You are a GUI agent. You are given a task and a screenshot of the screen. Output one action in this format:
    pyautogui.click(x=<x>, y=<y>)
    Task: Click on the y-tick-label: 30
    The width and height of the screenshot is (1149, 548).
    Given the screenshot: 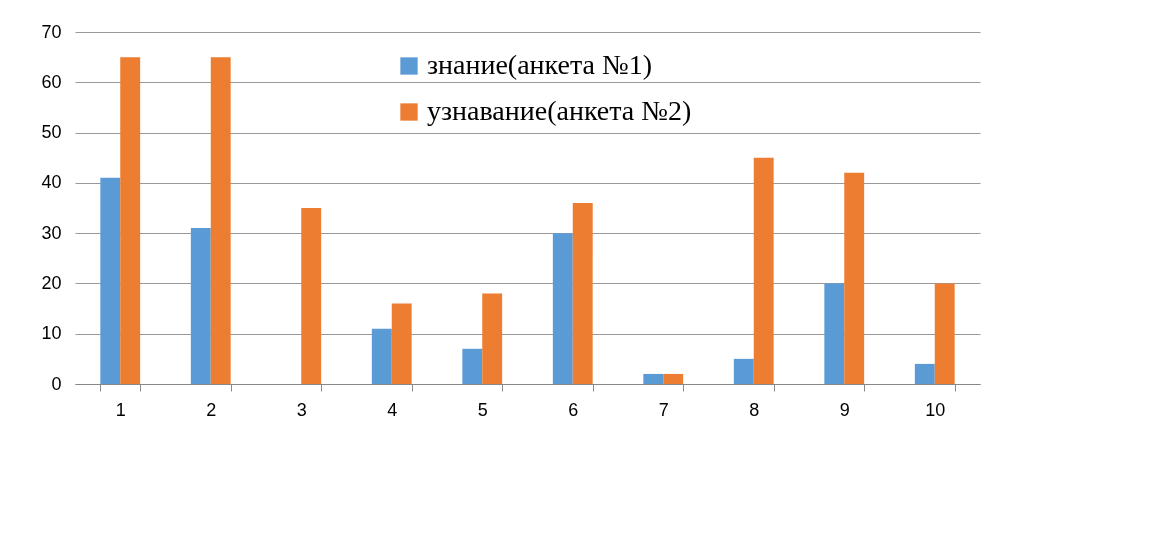 What is the action you would take?
    pyautogui.click(x=51, y=232)
    